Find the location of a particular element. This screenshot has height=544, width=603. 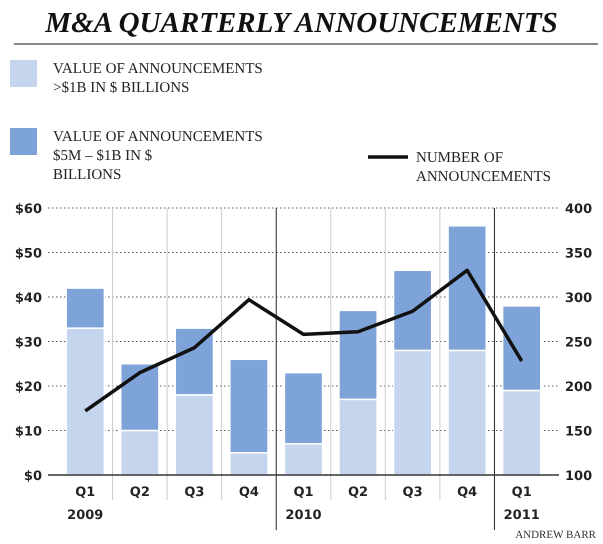

y-tick-label: $60 is located at coordinates (28, 209).